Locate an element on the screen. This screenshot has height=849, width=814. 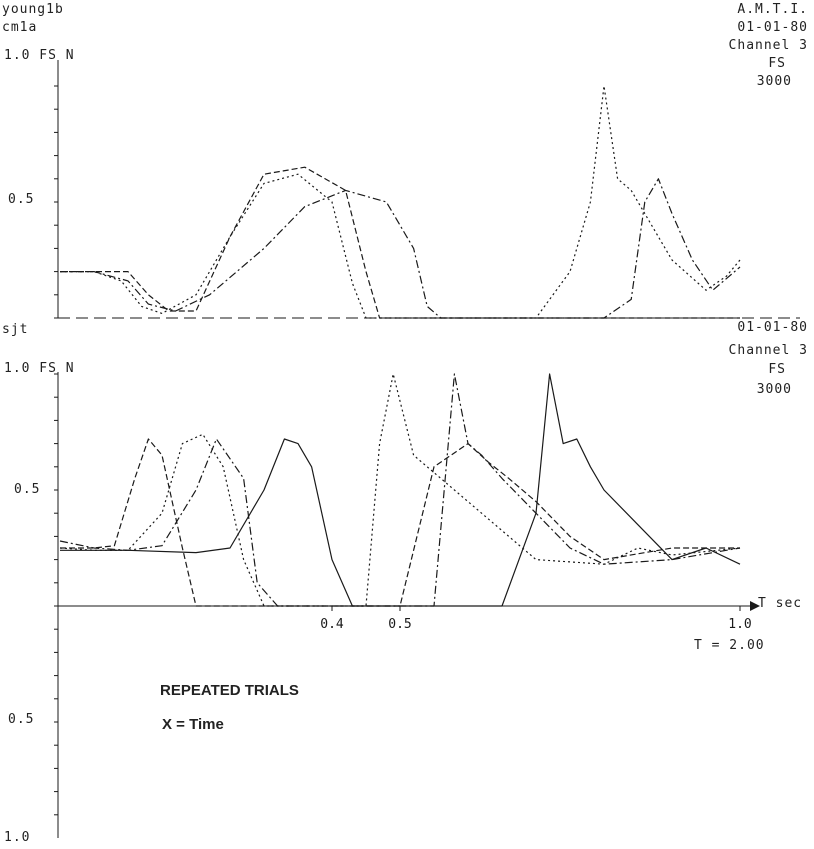
bottom-x-tick-labels: 0.4 0.5 1.0 is located at coordinates (536, 619).